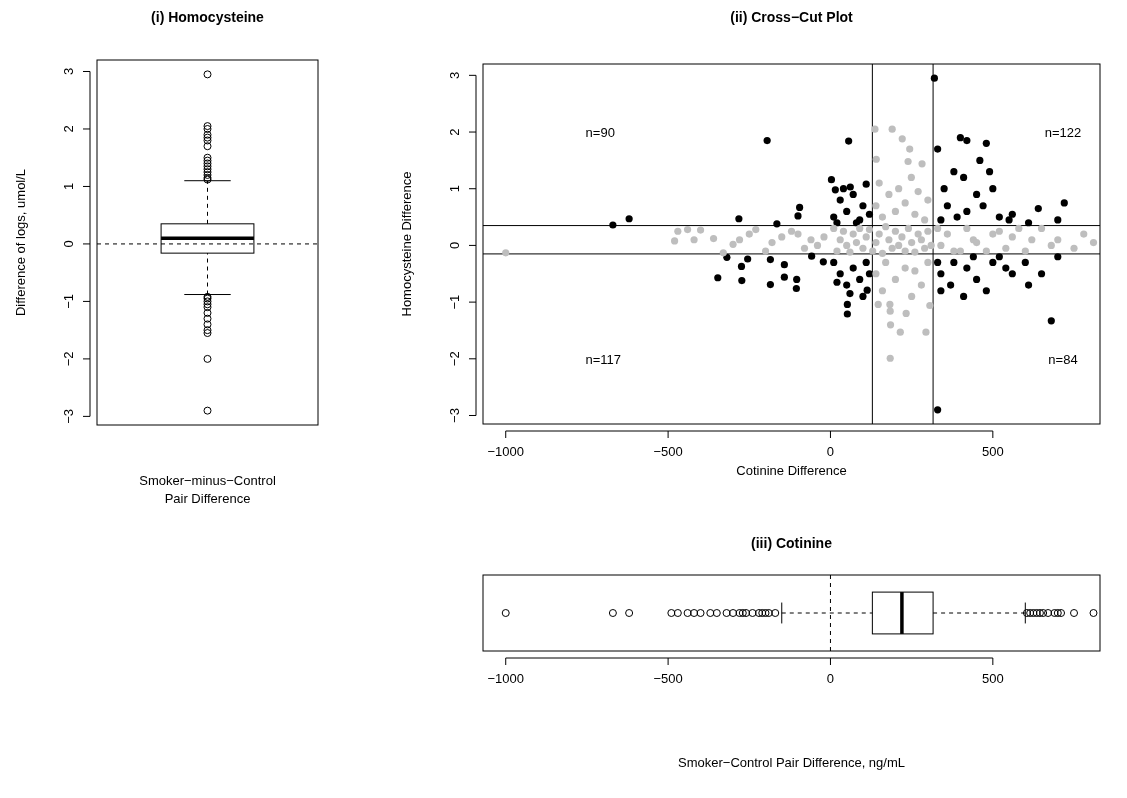  What do you see at coordinates (207, 489) in the screenshot?
I see `x-axis-title: Smoker−minus−Control Pair Difference` at bounding box center [207, 489].